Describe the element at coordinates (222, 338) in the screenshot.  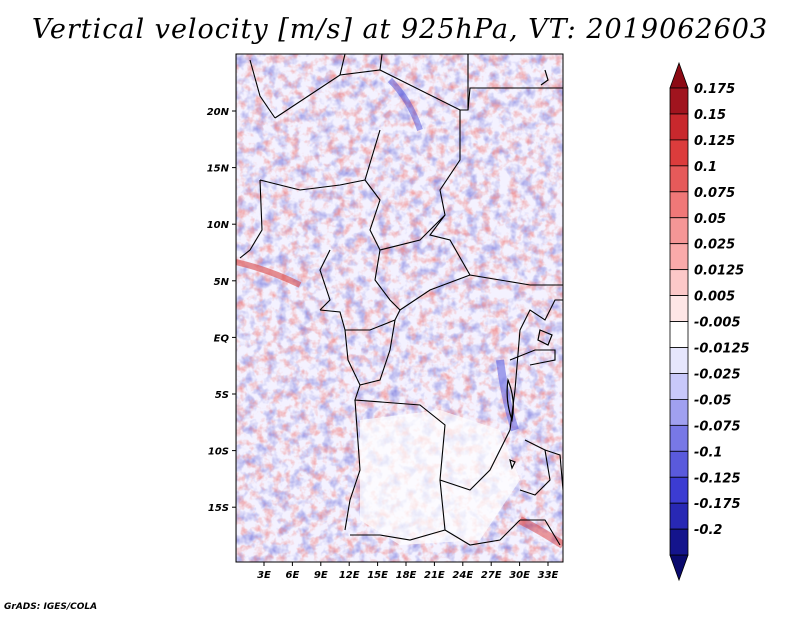
I see `lat-tick-label: EQ` at that location.